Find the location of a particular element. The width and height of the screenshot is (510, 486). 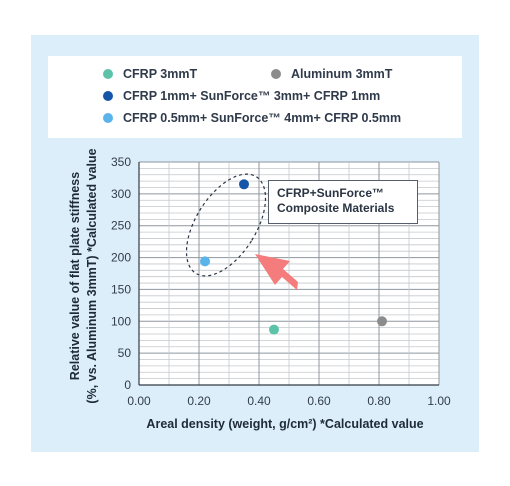

legend-label-cfrp-1mm-sunforce: CFRP 1mm+ SunForce™ 3mm+ CFRP 1mm is located at coordinates (252, 96).